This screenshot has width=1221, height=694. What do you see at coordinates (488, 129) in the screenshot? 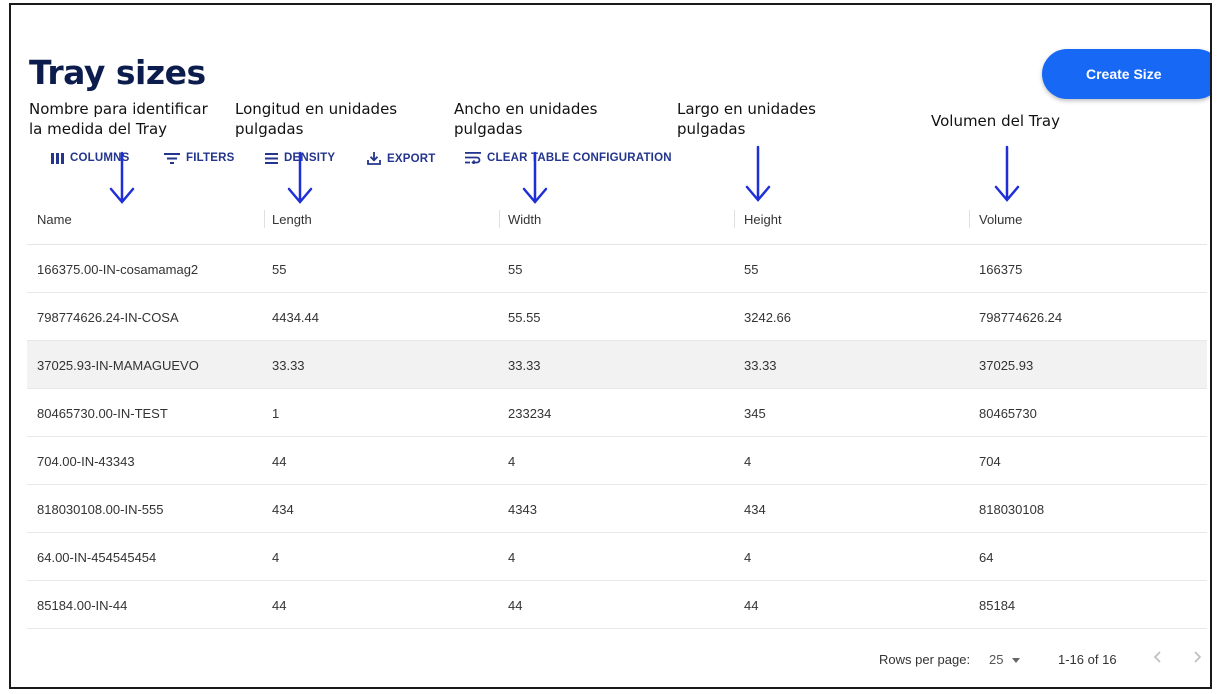
I see `annotation-width-line2: pulgadas` at bounding box center [488, 129].